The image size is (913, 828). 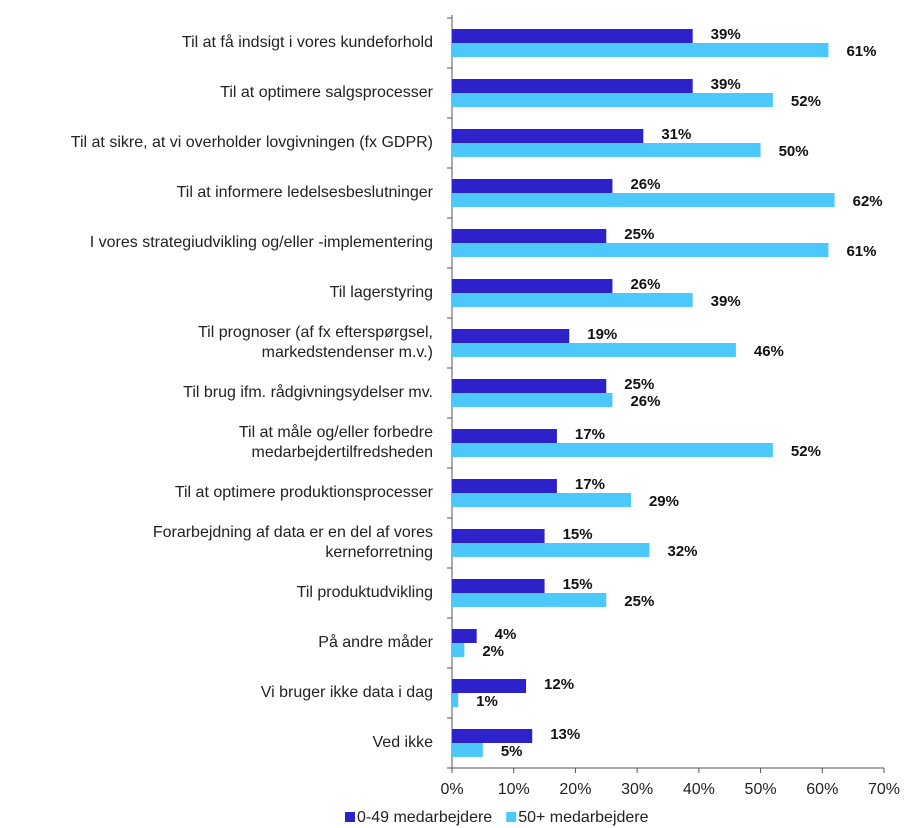 I want to click on category-label: Til produktudvikling, so click(x=364, y=592).